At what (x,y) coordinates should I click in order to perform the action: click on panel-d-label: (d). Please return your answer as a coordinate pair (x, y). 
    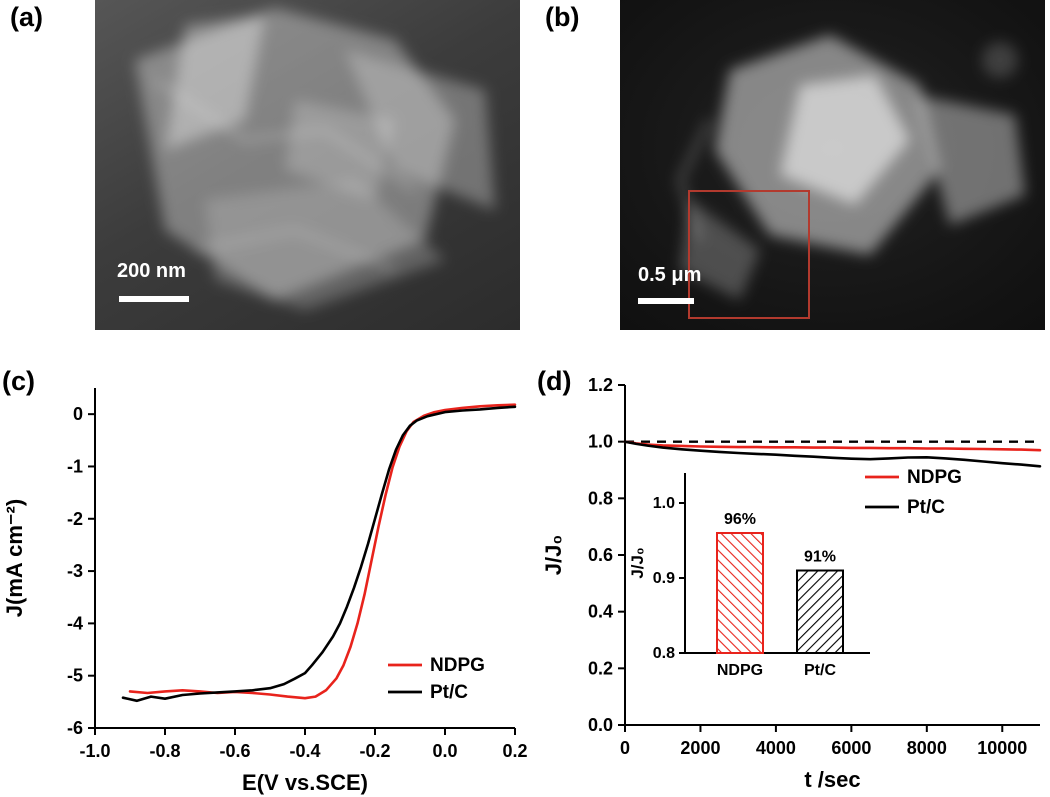
    Looking at the image, I should click on (554, 381).